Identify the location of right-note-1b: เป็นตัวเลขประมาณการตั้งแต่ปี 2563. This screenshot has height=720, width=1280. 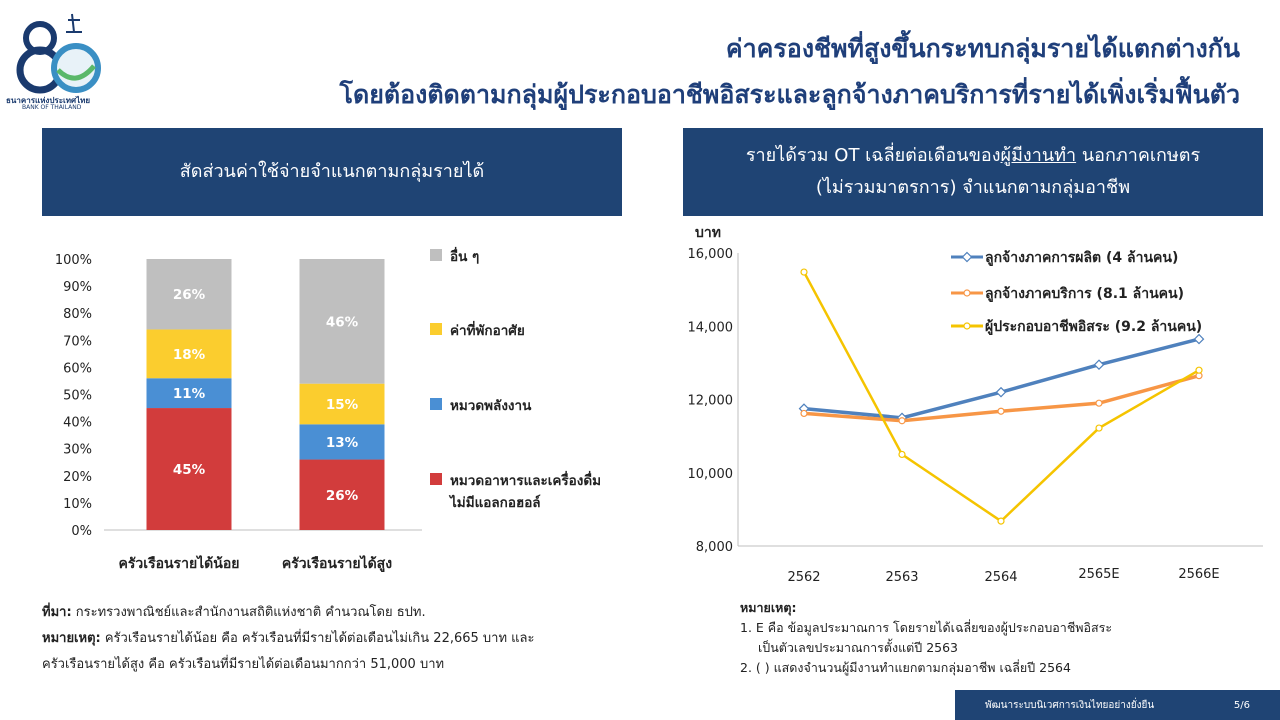
(858, 647).